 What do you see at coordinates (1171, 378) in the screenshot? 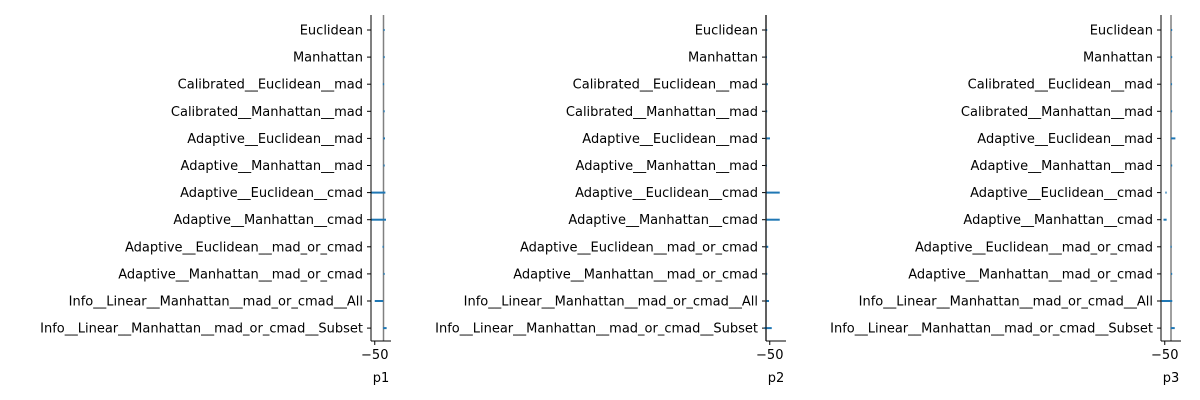
I see `x-axis-label: p3` at bounding box center [1171, 378].